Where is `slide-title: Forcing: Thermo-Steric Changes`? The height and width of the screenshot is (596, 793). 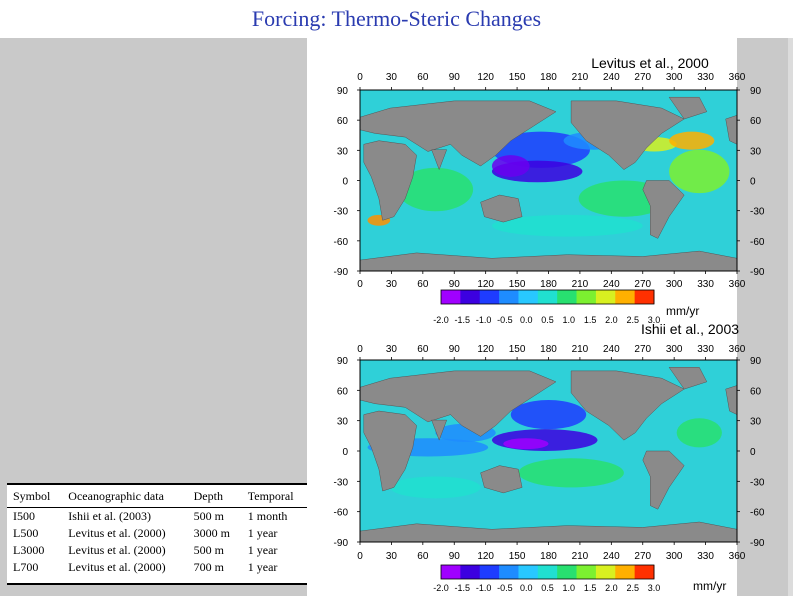
slide-title: Forcing: Thermo-Steric Changes is located at coordinates (396, 18).